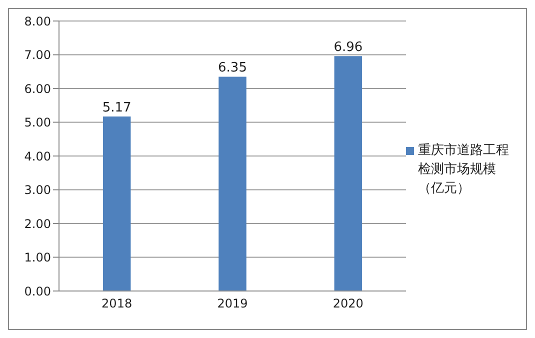 The image size is (535, 338). I want to click on y-tick-label: 5.00, so click(37, 123).